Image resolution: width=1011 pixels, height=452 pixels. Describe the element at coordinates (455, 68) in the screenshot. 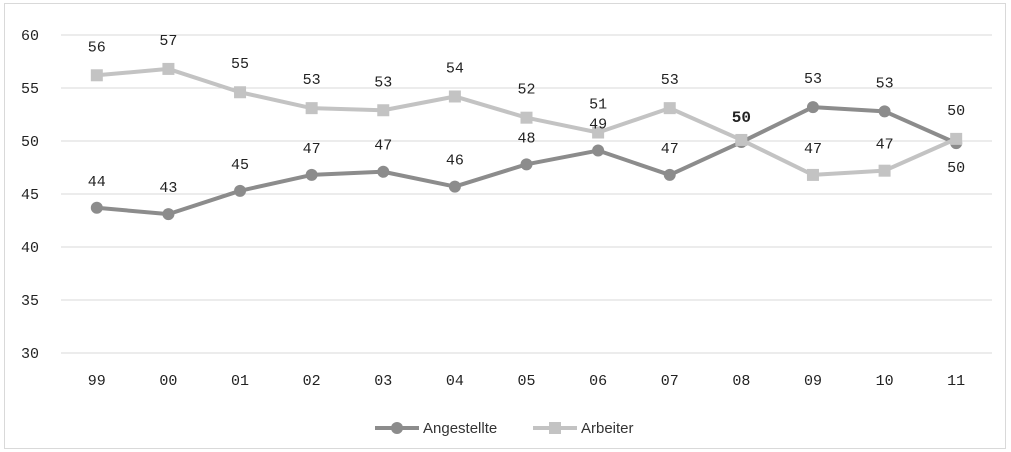

I see `data-label: 54` at that location.